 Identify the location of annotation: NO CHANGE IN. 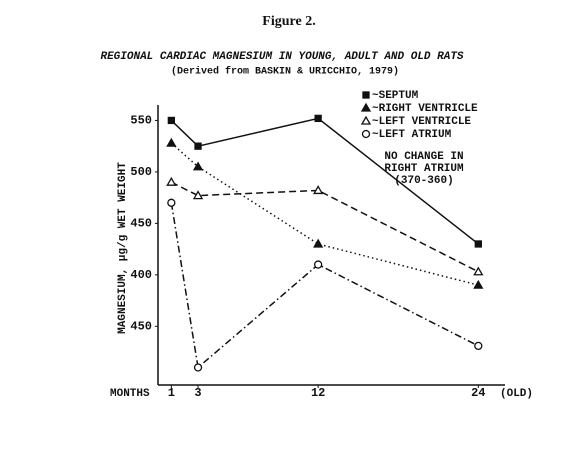
(423, 157).